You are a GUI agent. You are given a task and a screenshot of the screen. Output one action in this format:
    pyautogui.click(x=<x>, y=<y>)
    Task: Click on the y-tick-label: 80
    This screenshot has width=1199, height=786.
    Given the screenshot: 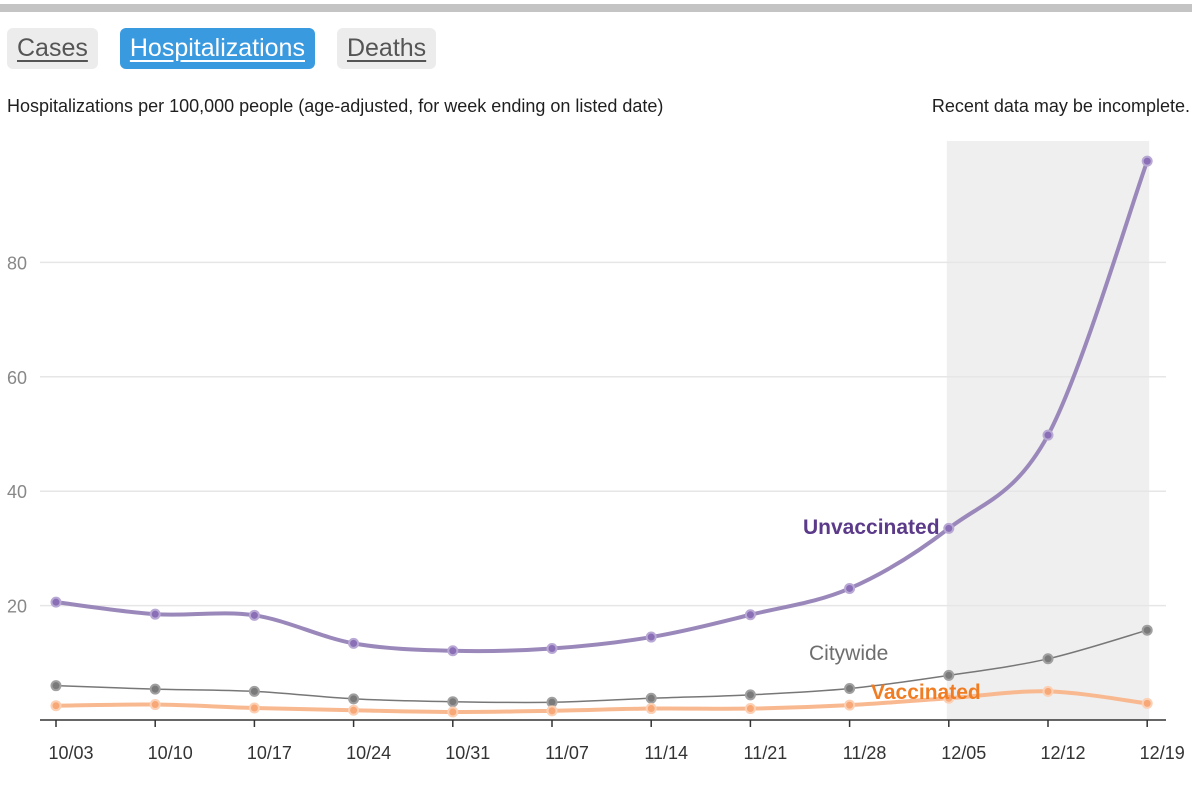 What is the action you would take?
    pyautogui.click(x=17, y=263)
    